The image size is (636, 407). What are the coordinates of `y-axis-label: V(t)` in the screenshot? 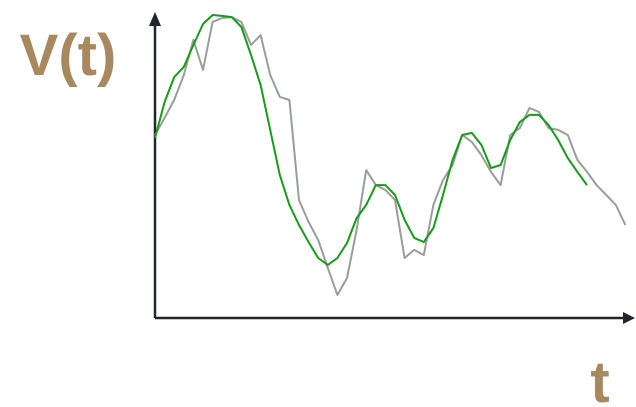 It's located at (68, 55).